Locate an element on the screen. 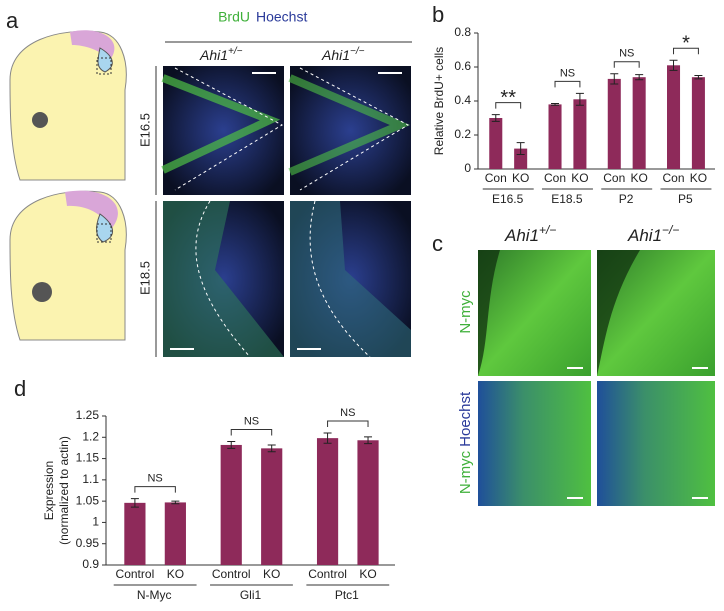 Image resolution: width=724 pixels, height=611 pixels. y-tick-label: 0.6 is located at coordinates (462, 66).